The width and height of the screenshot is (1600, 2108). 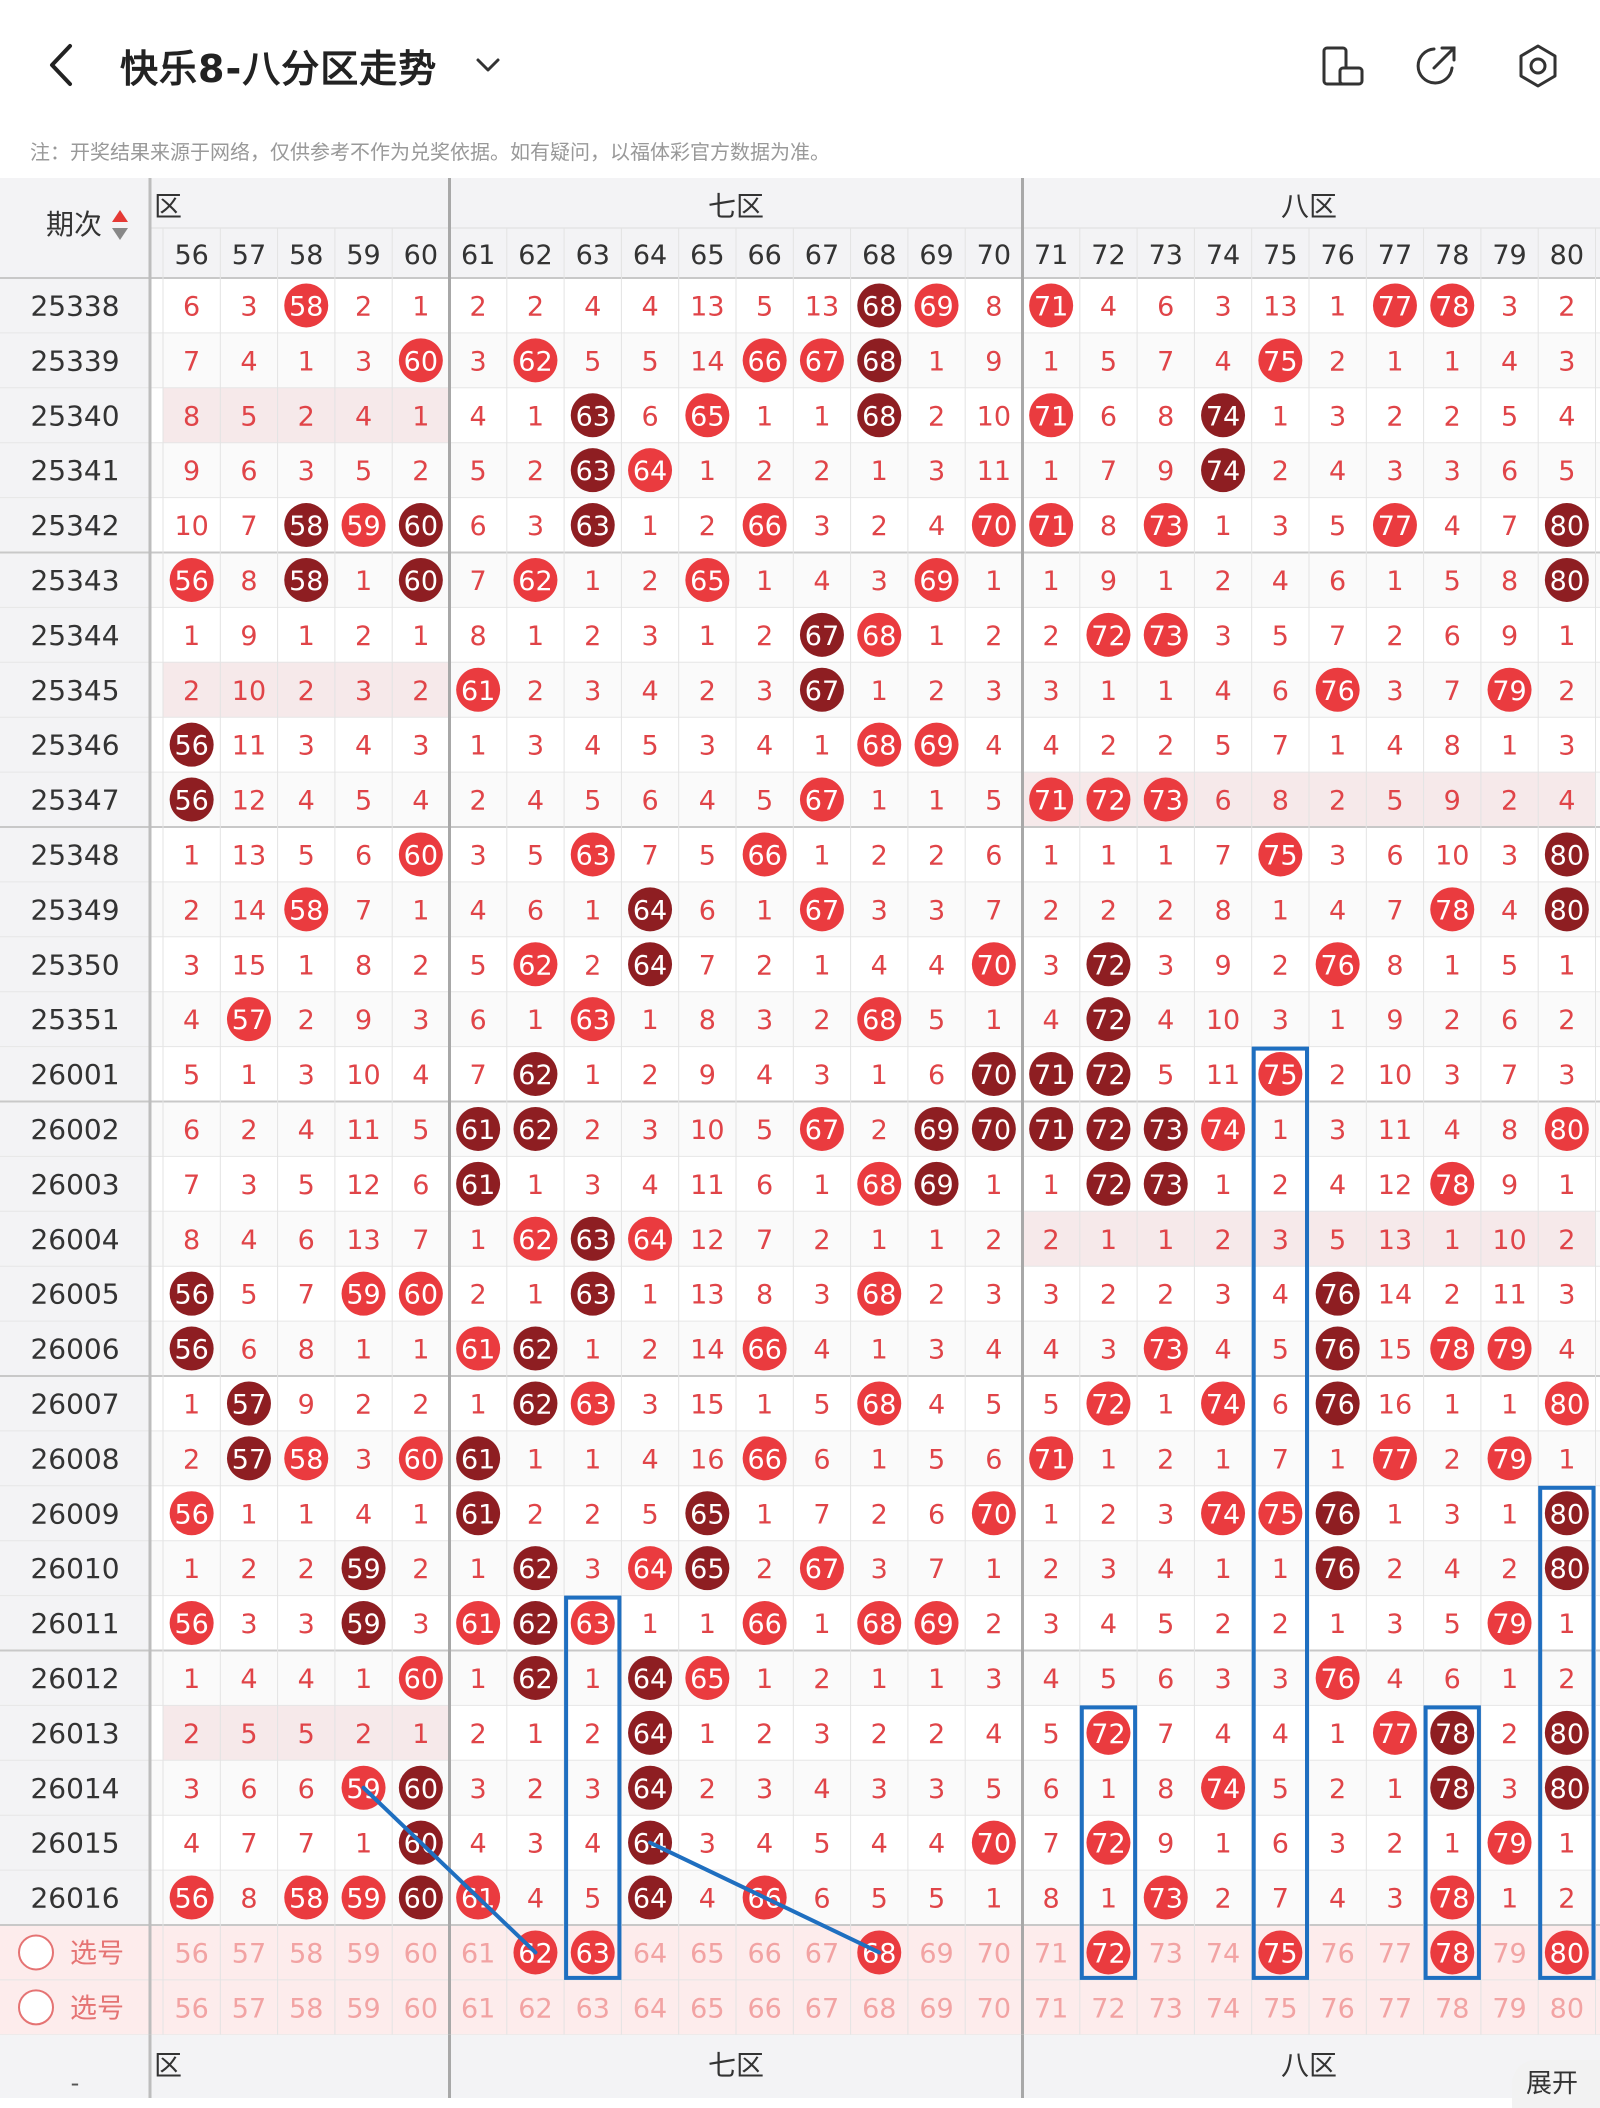 I want to click on select-number: 72, so click(x=1108, y=2008).